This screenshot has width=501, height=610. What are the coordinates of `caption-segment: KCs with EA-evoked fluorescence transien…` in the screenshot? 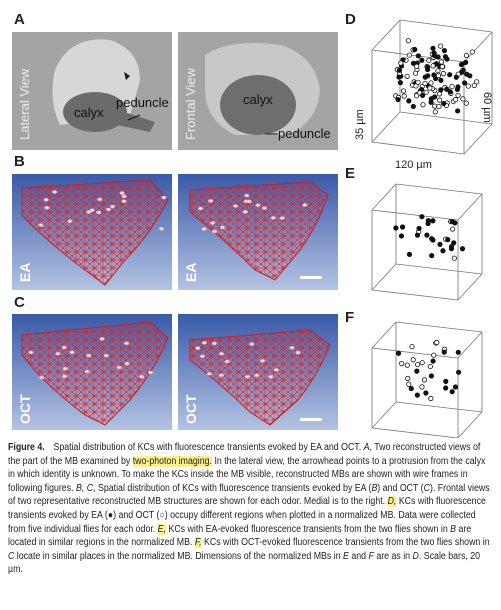 It's located at (308, 529).